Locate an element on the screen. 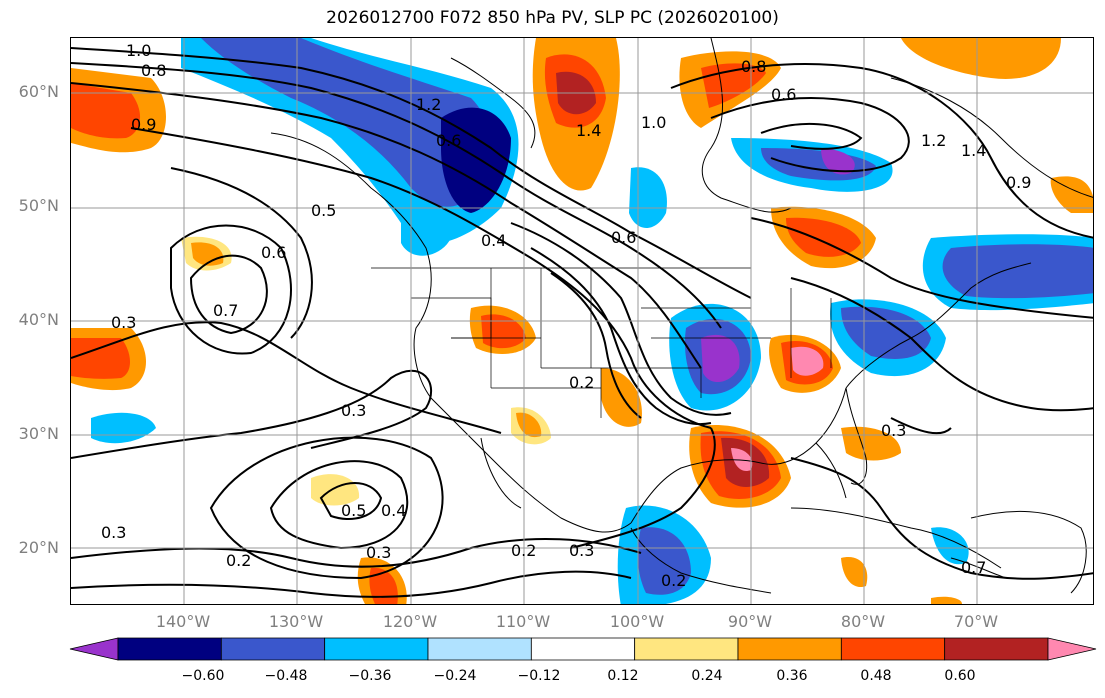 The width and height of the screenshot is (1105, 698). colorbar-tick-label: 0.48 is located at coordinates (876, 676).